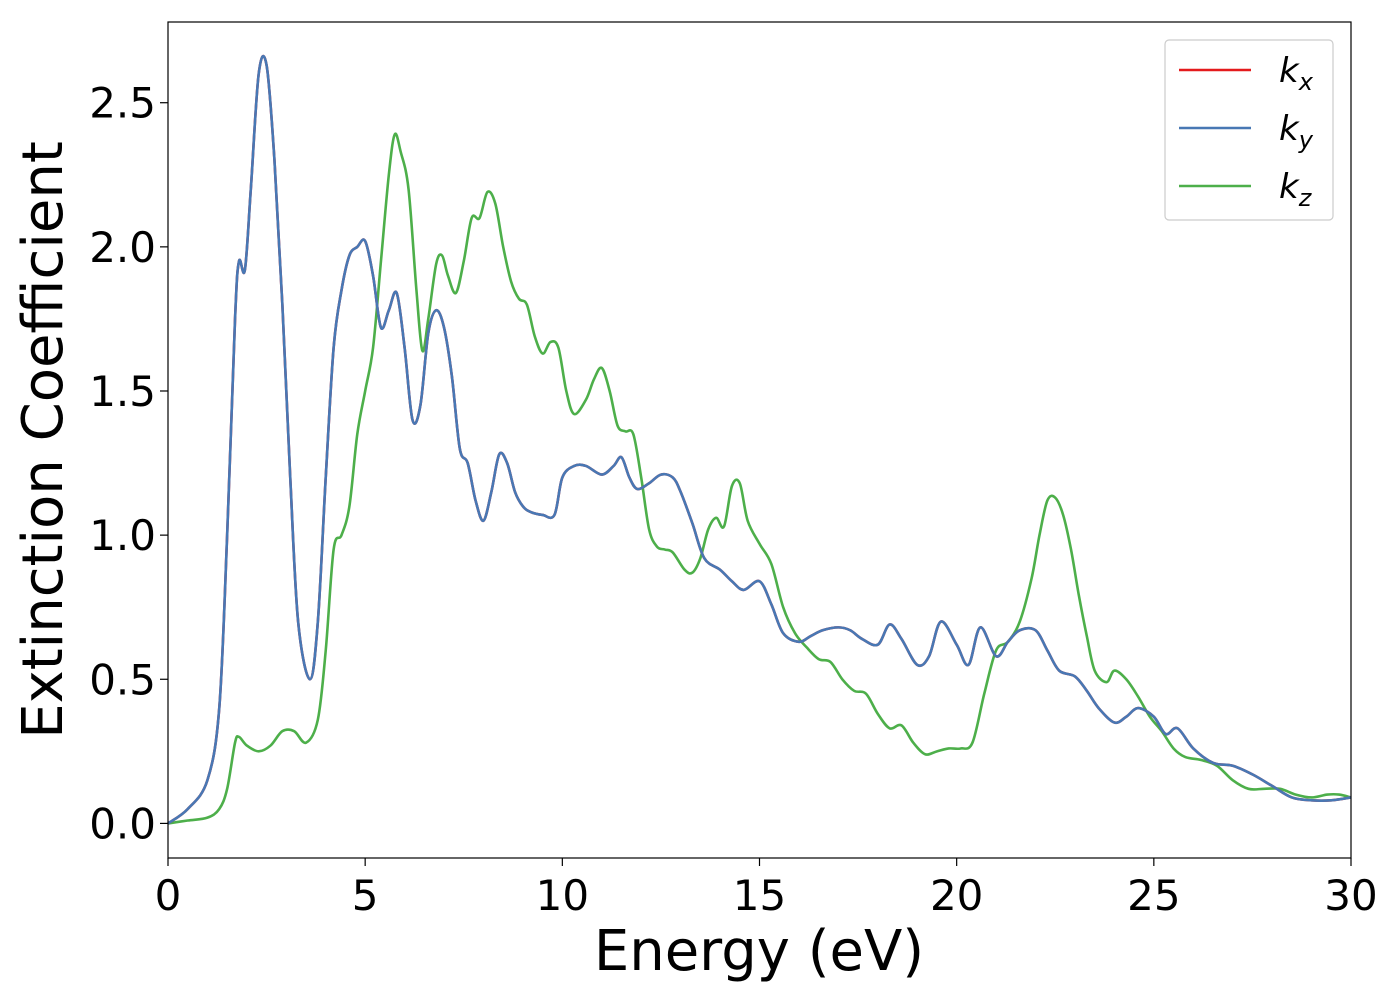  Describe the element at coordinates (759, 895) in the screenshot. I see `x-tick-label: 15` at that location.